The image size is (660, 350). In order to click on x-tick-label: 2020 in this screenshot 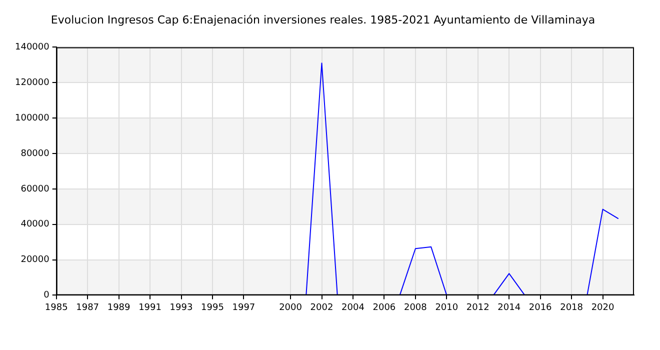, I will do `click(602, 307)`.